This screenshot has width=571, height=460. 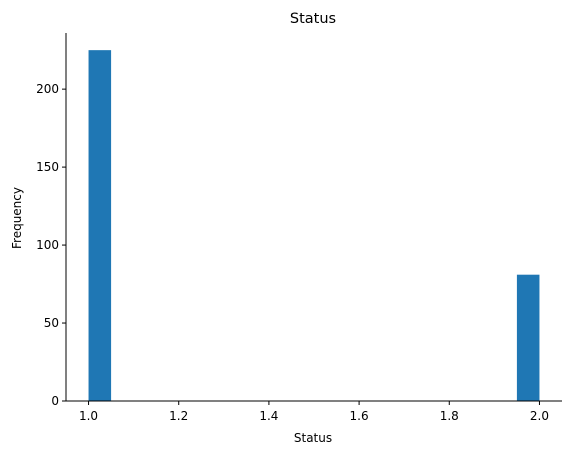 What do you see at coordinates (17, 218) in the screenshot?
I see `y-axis-label: Frequency` at bounding box center [17, 218].